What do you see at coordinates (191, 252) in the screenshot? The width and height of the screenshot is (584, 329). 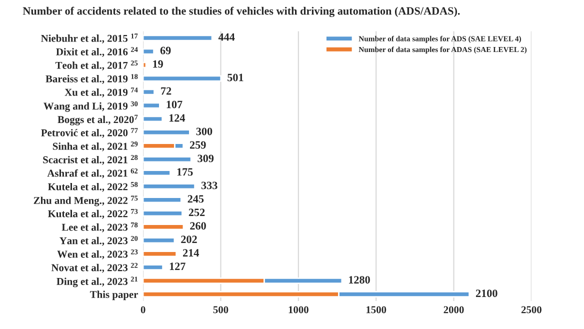 I see `total-label: 214` at bounding box center [191, 252].